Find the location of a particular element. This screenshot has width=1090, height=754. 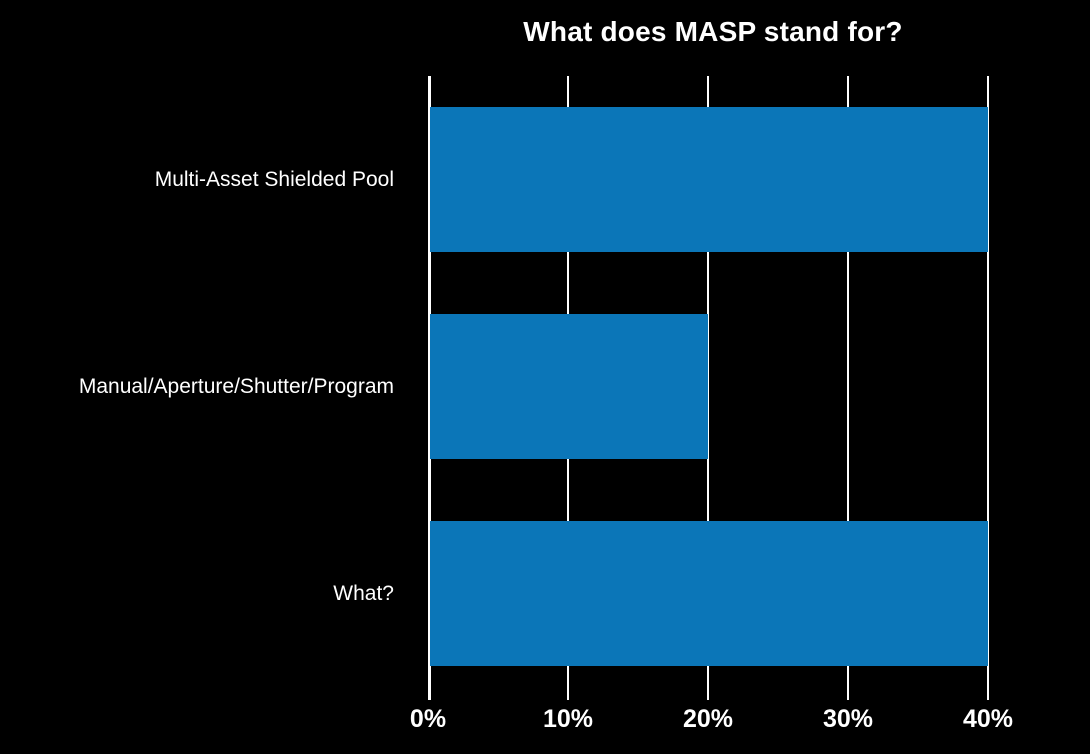

x-tick-label-10pct: 10% is located at coordinates (568, 719).